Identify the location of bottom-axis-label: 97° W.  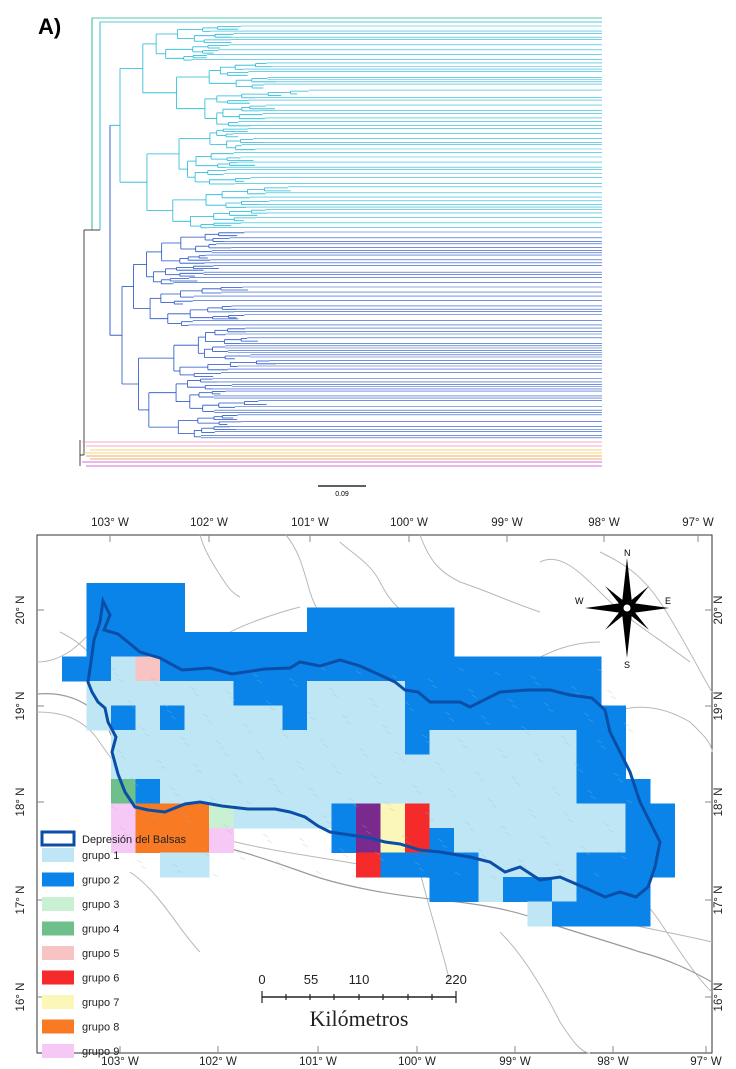
(706, 1061).